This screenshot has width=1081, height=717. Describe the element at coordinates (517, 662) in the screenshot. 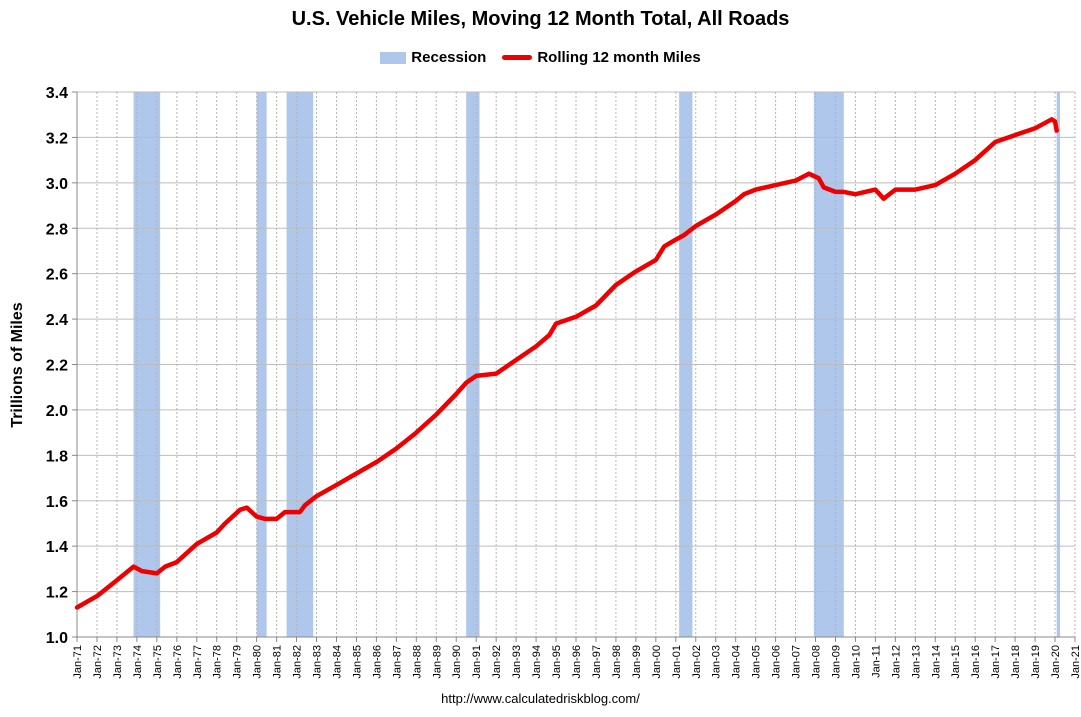

I see `x-tick-label: Jan-93` at that location.